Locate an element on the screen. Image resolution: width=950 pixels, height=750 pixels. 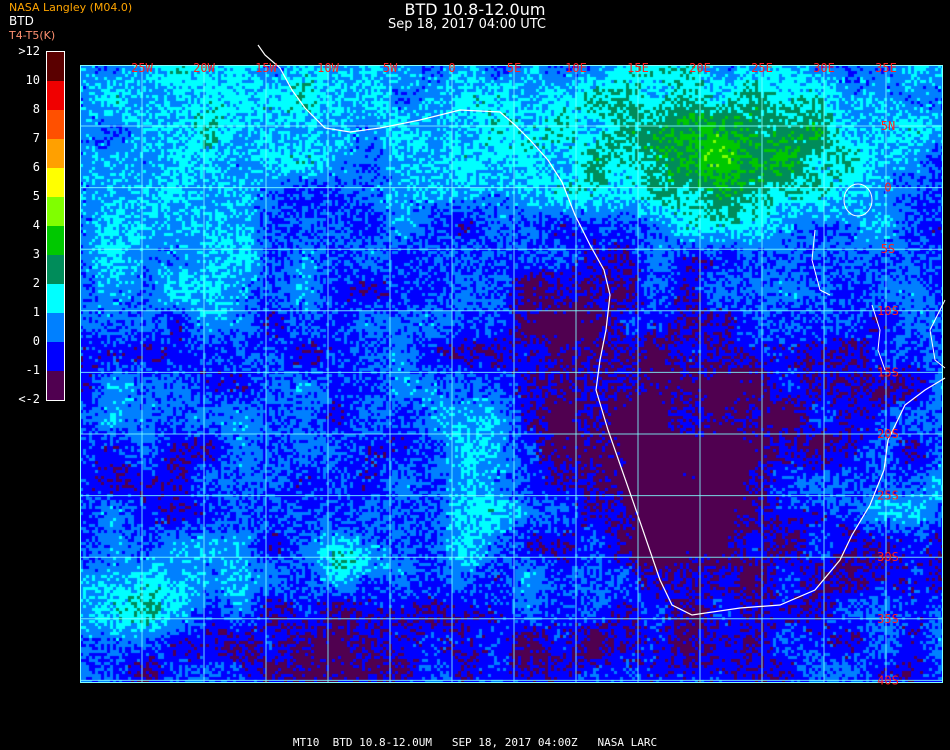
latitude-label: 25S is located at coordinates (888, 496).